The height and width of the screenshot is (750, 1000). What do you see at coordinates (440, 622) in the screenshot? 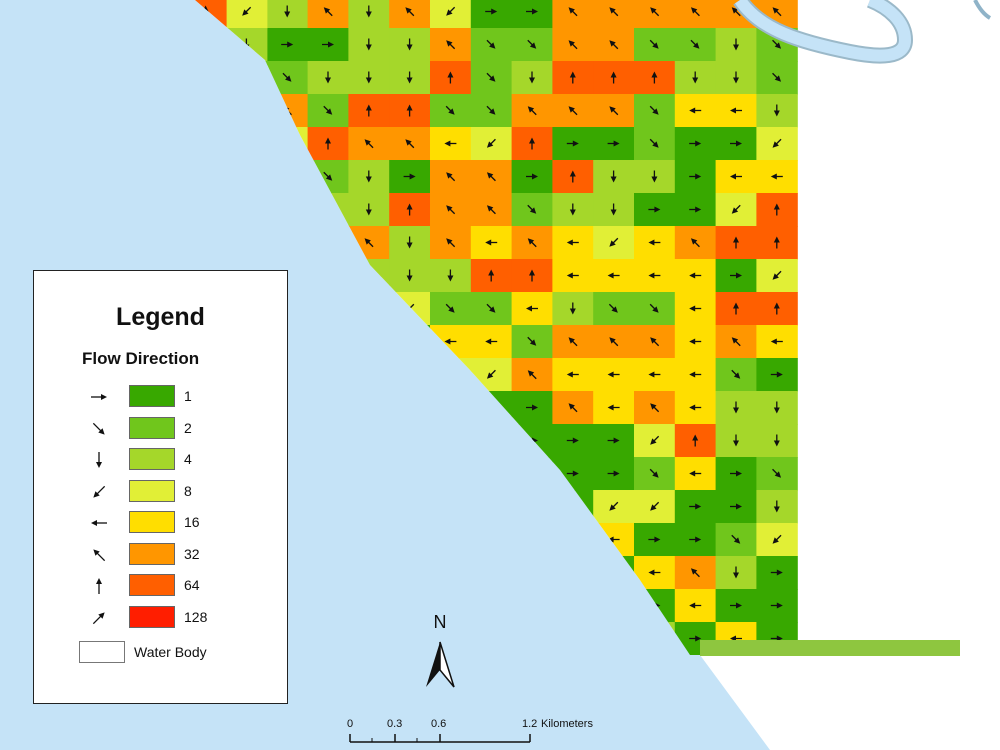
I see `north-arrow-label: N` at bounding box center [440, 622].